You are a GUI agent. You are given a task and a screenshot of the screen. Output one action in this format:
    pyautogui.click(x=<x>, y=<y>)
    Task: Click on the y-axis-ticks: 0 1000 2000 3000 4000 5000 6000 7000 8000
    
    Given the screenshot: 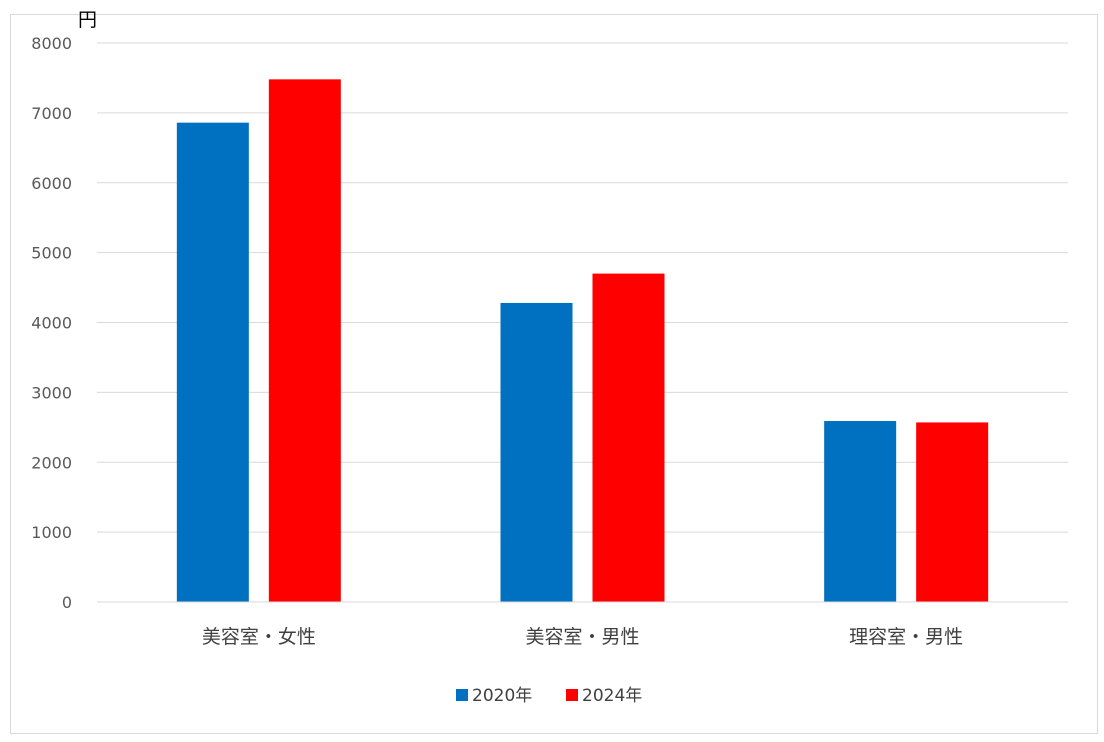 What is the action you would take?
    pyautogui.click(x=51, y=323)
    